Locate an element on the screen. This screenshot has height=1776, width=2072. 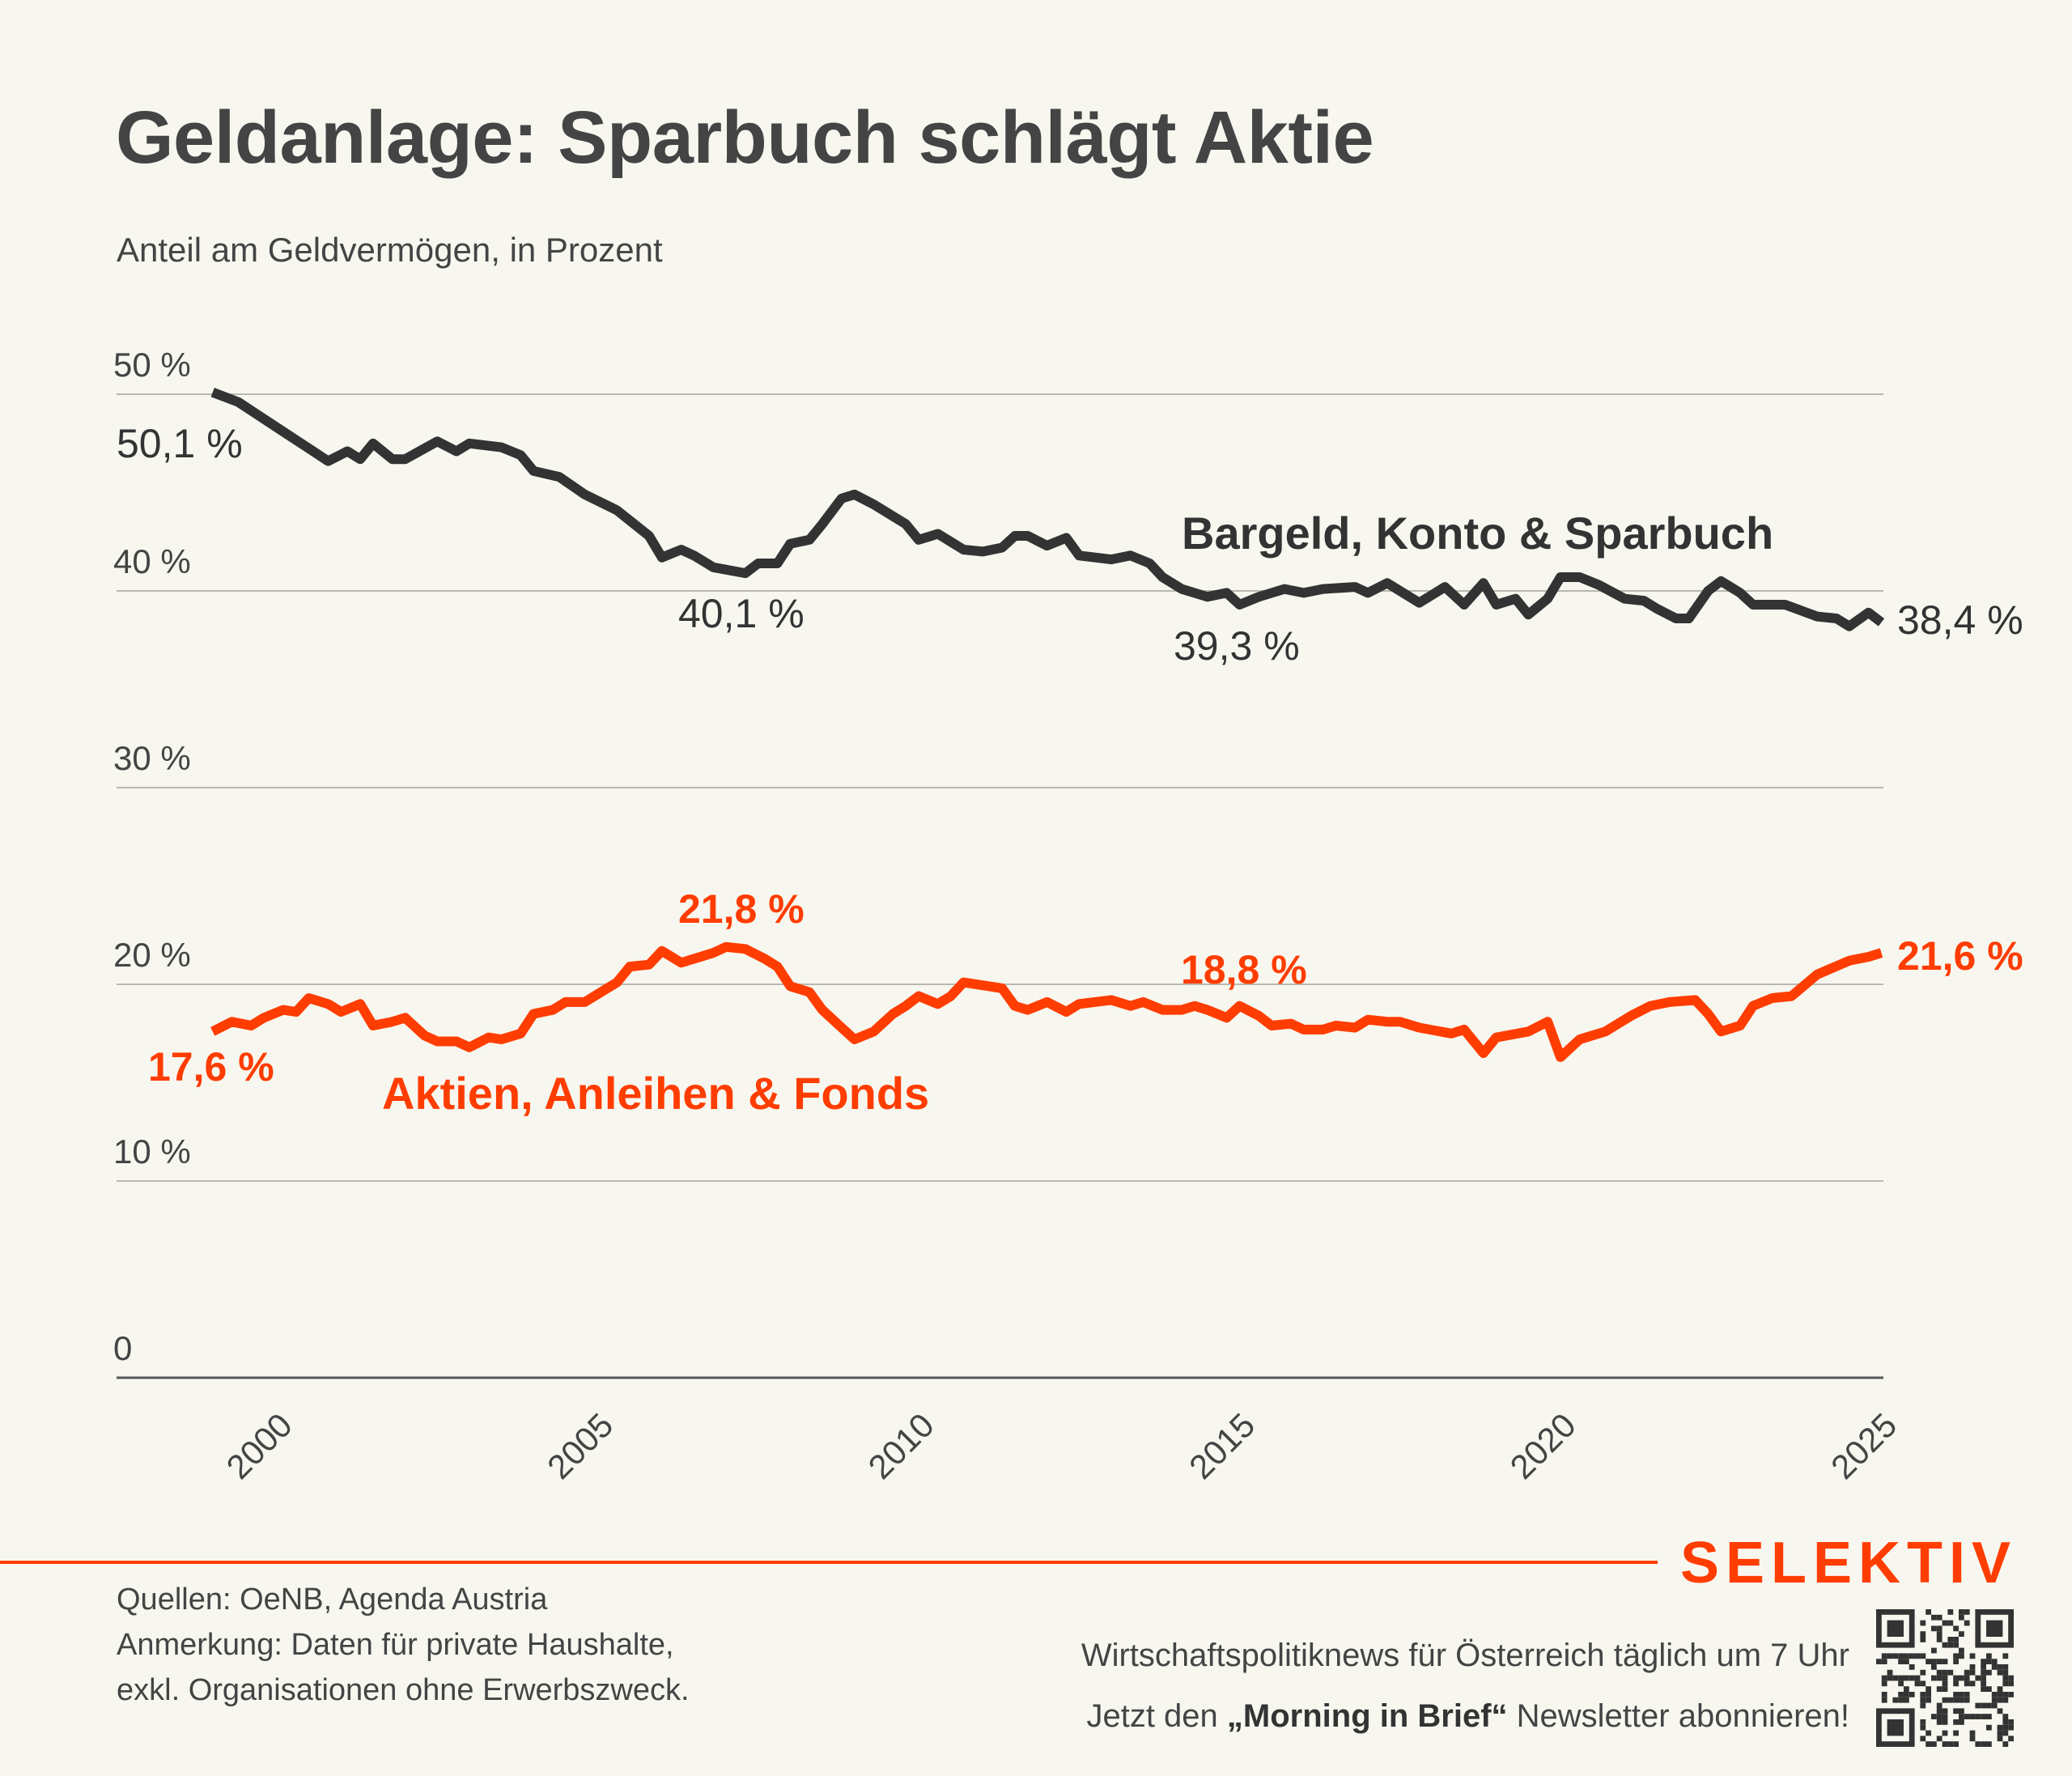
series-line-aktien is located at coordinates (1046, 1001).